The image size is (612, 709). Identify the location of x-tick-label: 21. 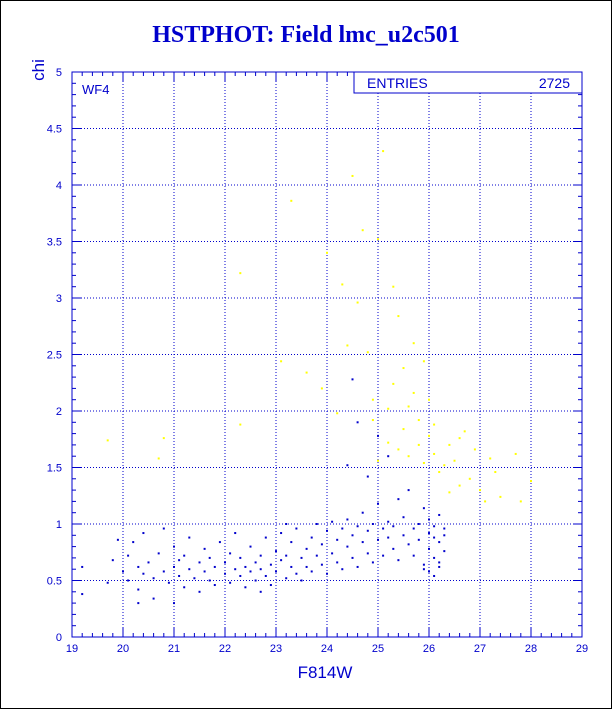
(174, 649).